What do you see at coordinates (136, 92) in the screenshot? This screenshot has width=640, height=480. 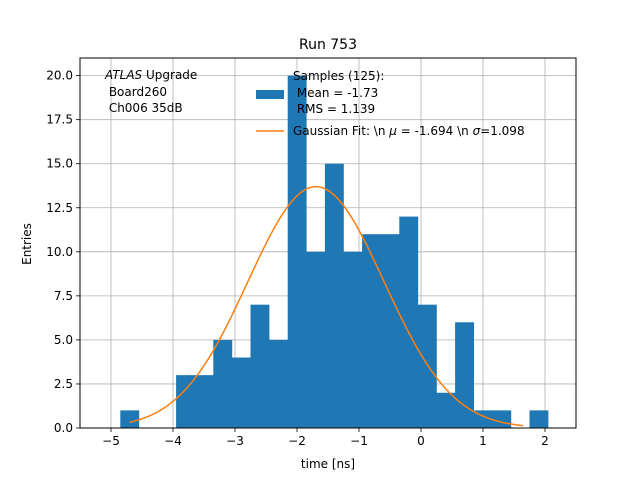 I see `annotation-line-2: Board260` at bounding box center [136, 92].